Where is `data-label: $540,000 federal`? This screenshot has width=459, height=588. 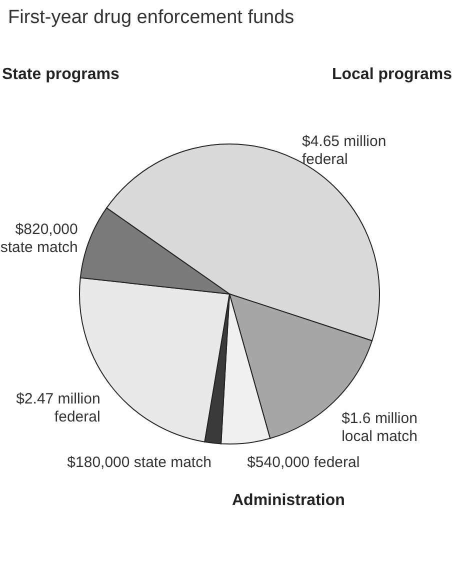 data-label: $540,000 federal is located at coordinates (303, 463).